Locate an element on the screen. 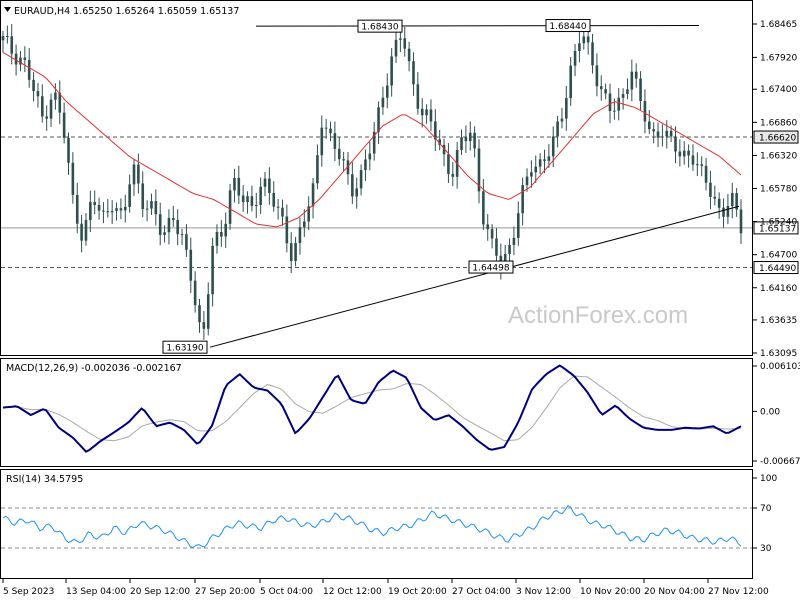 This screenshot has height=600, width=800. time-tick-label: 13 Sep 04:00 is located at coordinates (96, 592).